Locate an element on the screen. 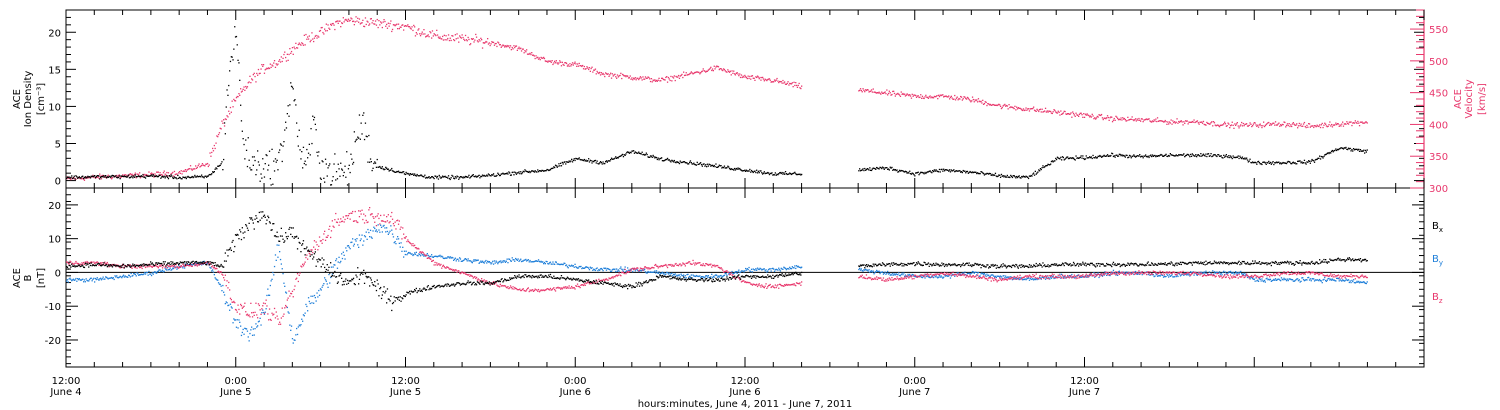 This screenshot has width=1500, height=410. date-tick-label: June 4 is located at coordinates (65, 392).